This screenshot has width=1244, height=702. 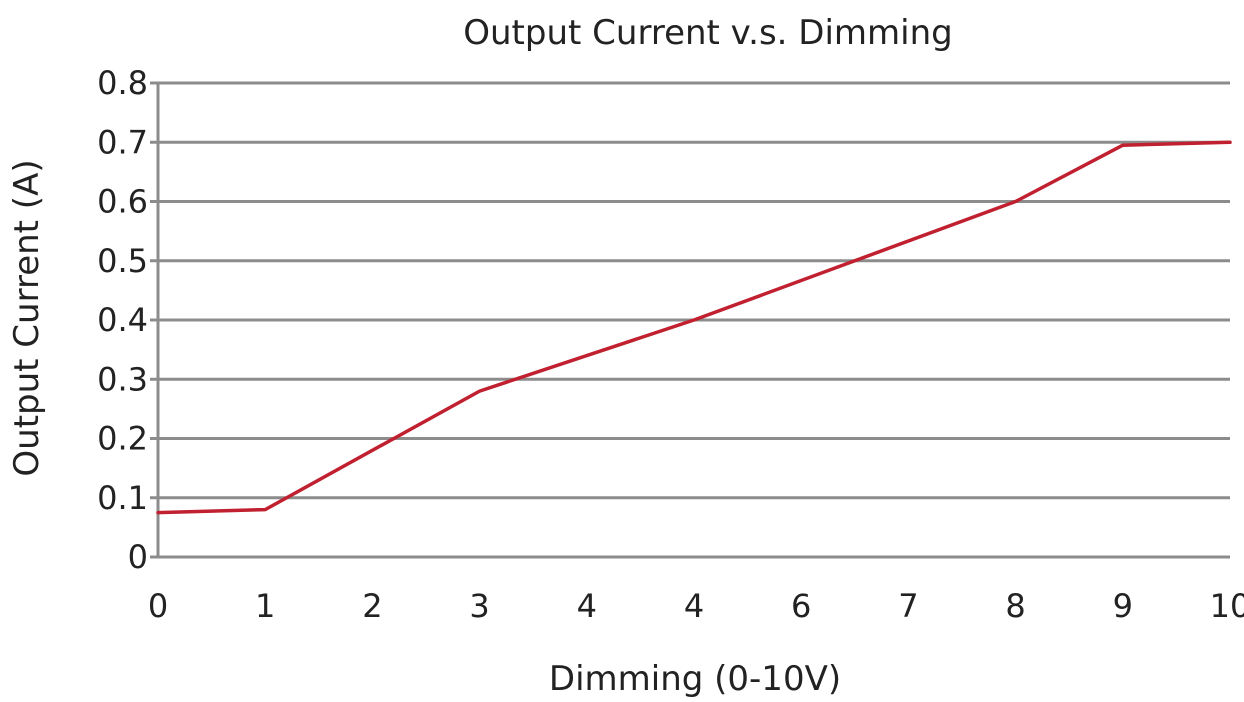 I want to click on y-tick-label: 0.4, so click(x=122, y=320).